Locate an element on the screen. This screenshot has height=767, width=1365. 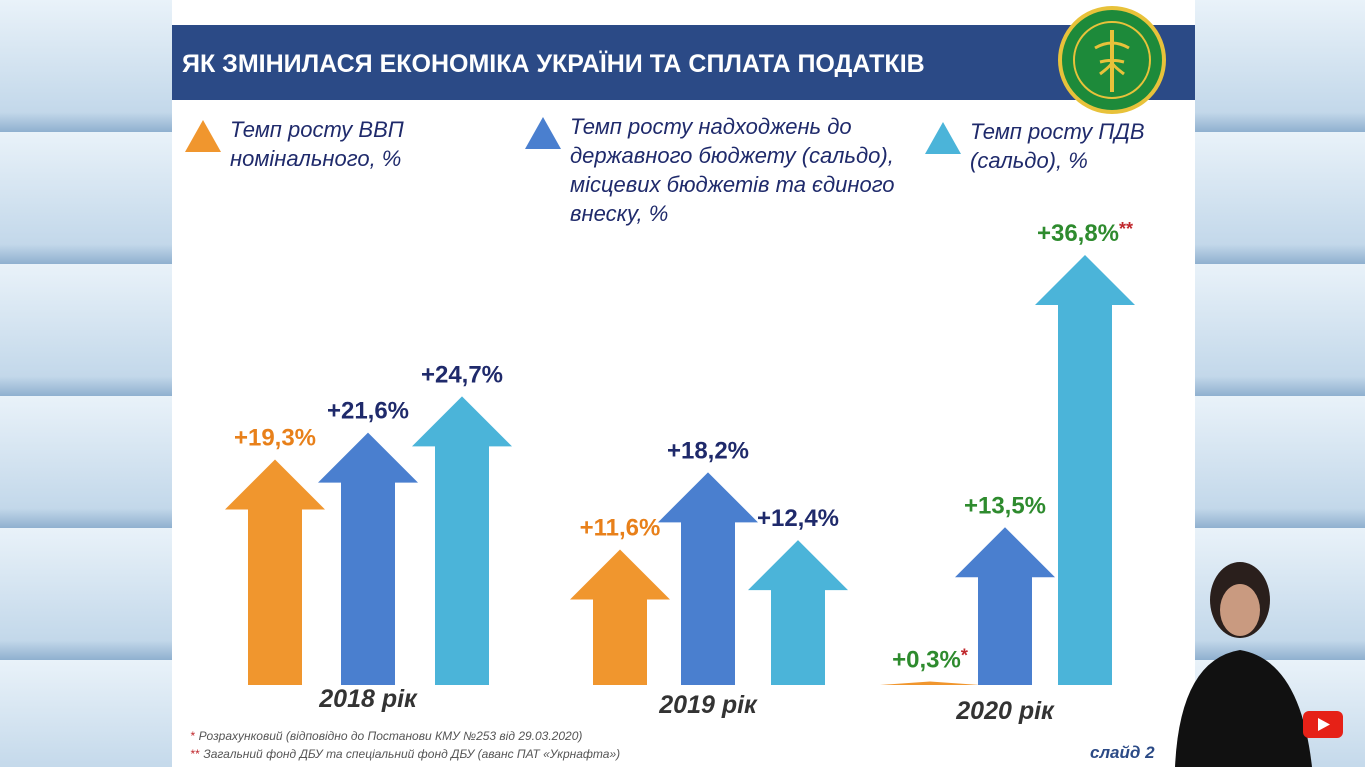
value-label-text: +0,3% is located at coordinates (926, 659).